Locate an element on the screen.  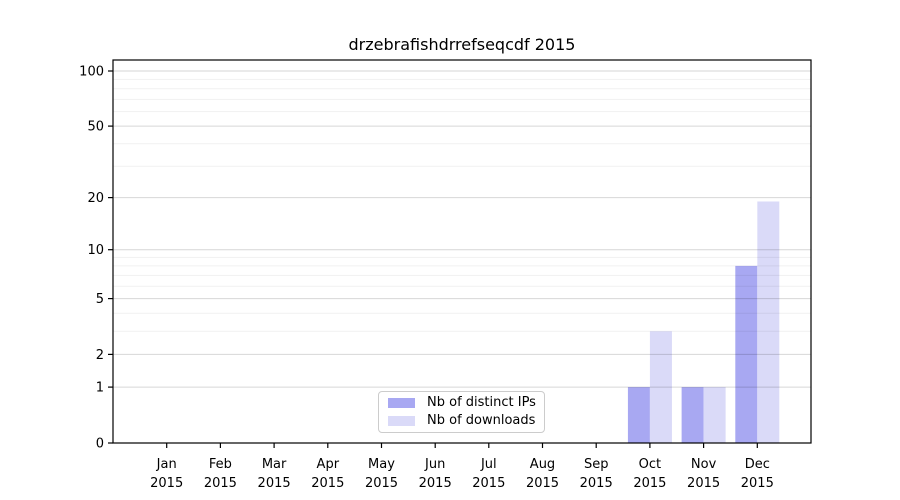
x-tick-label-year-jul: 2015 is located at coordinates (488, 483).